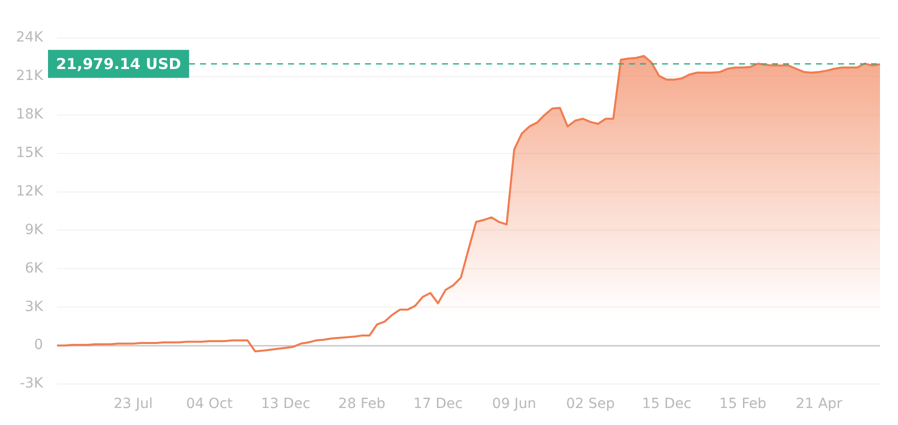 This screenshot has width=898, height=425. I want to click on x-tick-label: 23 Jul, so click(133, 404).